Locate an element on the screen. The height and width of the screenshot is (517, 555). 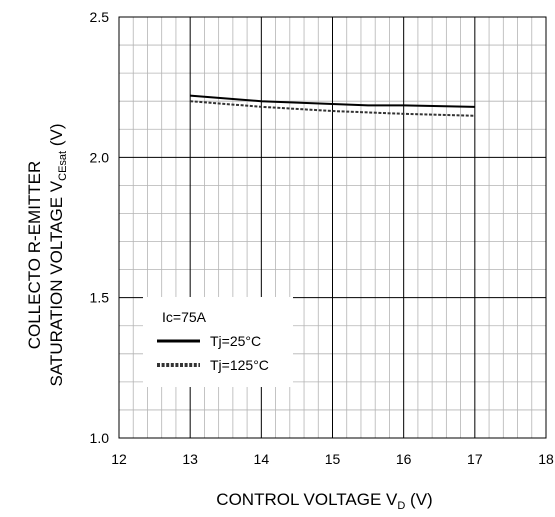
x-tick-label: 12 is located at coordinates (119, 459).